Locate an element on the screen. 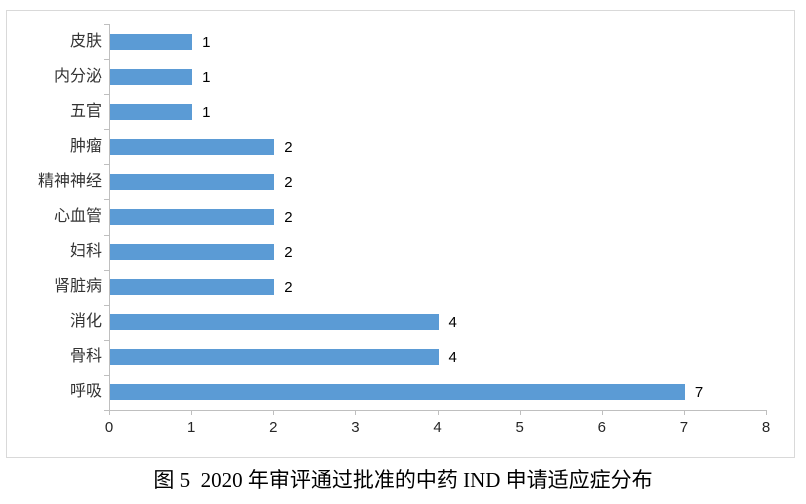 This screenshot has height=504, width=806. category-label: 心血管 is located at coordinates (77, 216).